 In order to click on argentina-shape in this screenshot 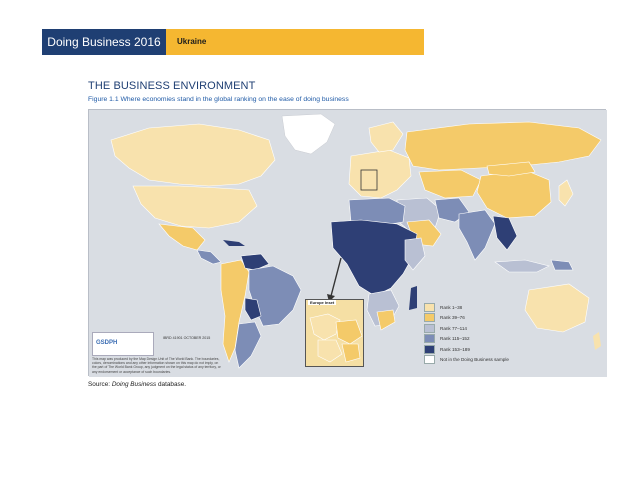, I will do `click(248, 345)`.